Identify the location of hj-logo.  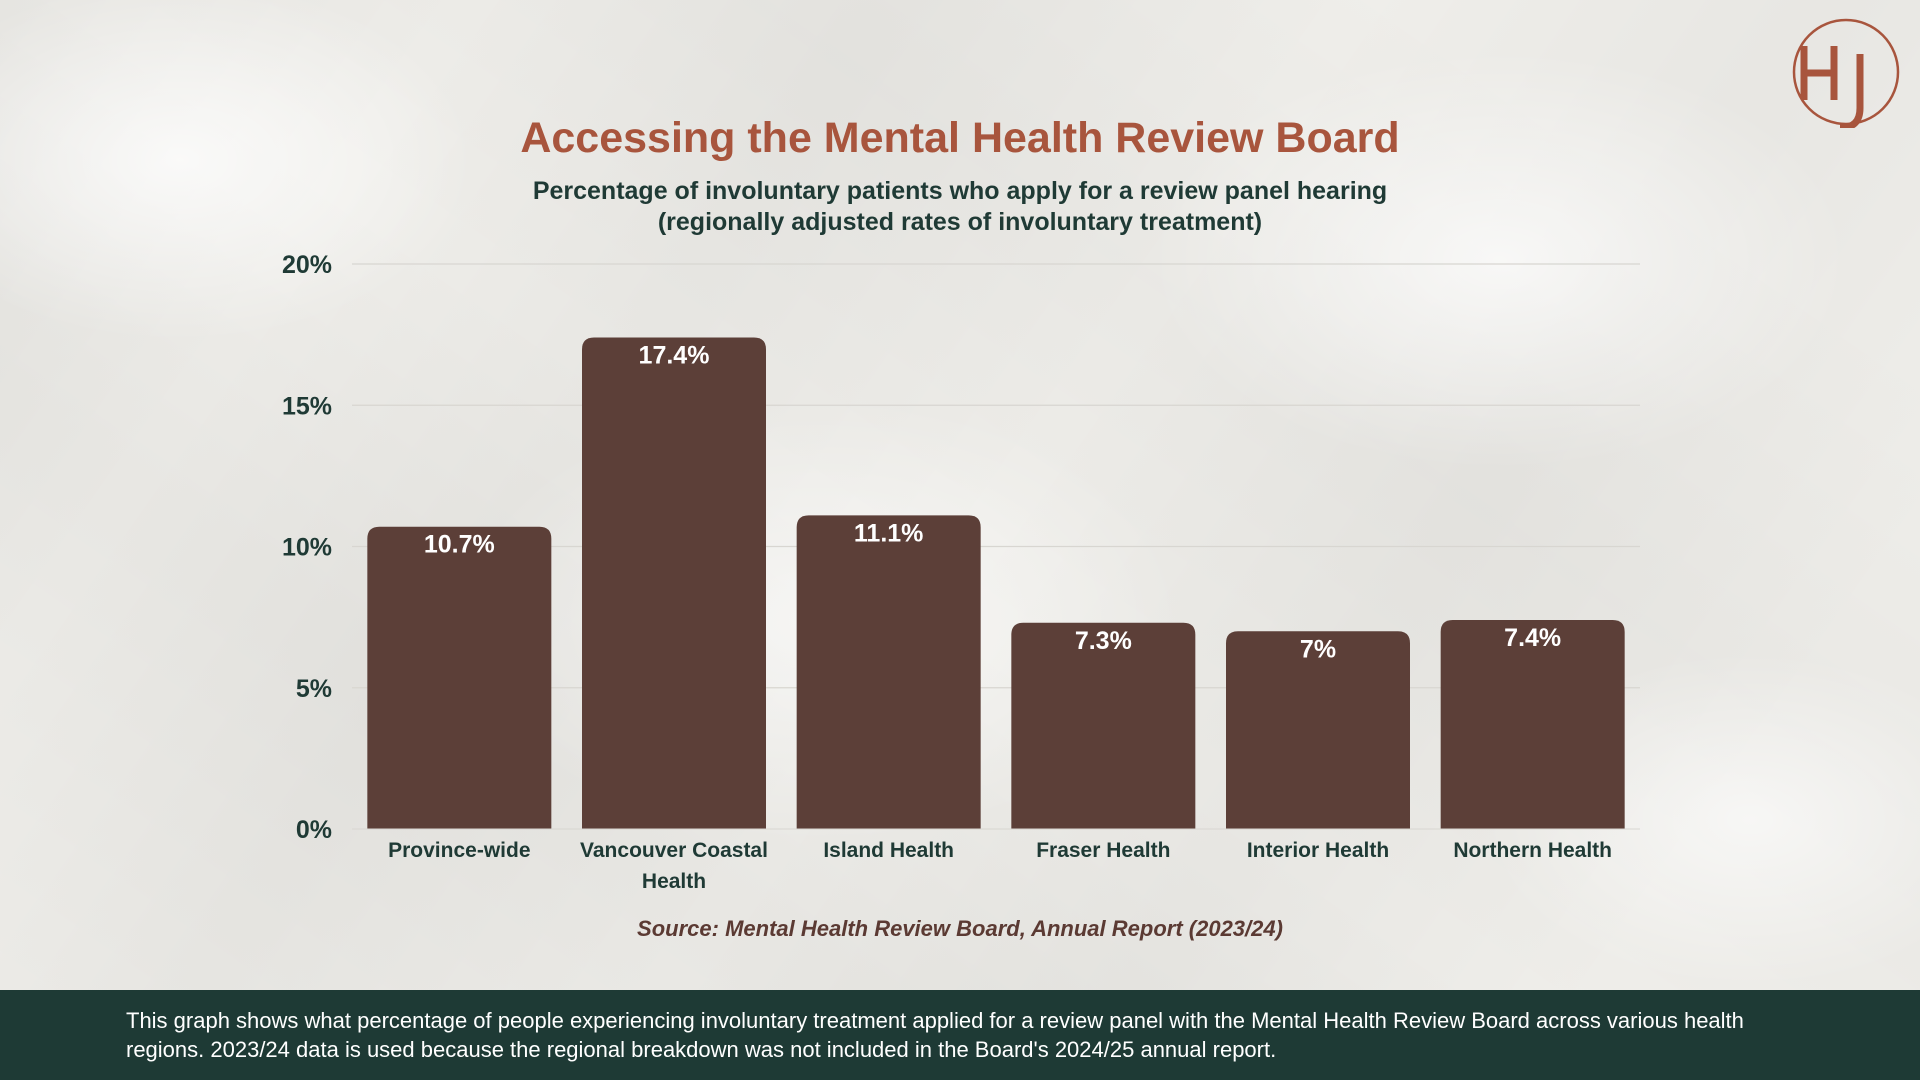
(1846, 73).